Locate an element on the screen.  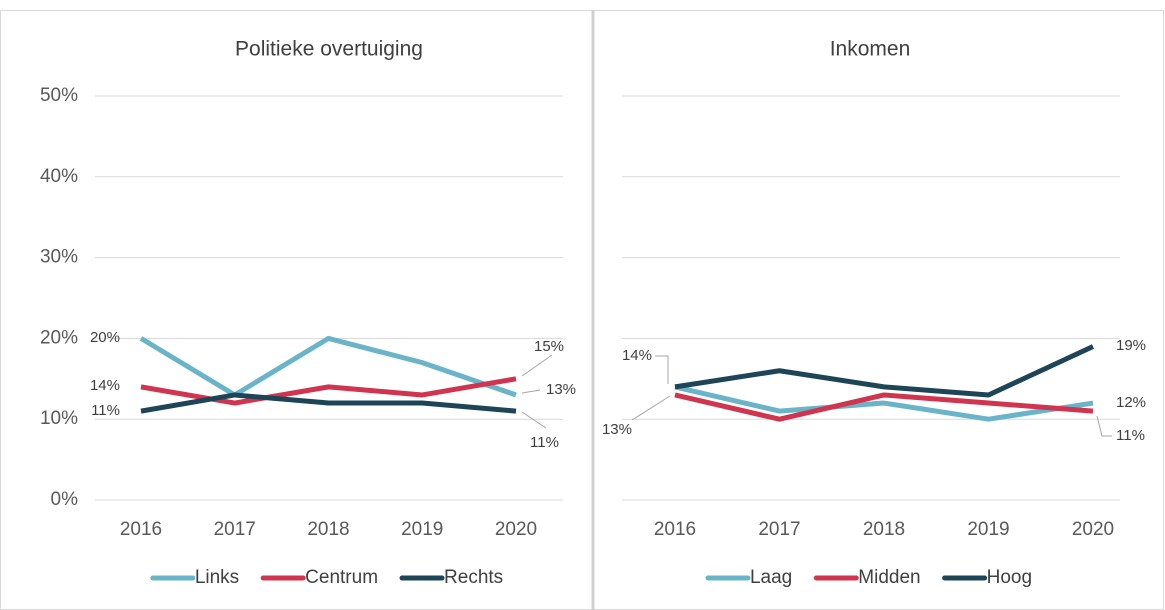
y-tick-label: 20% is located at coordinates (59, 337).